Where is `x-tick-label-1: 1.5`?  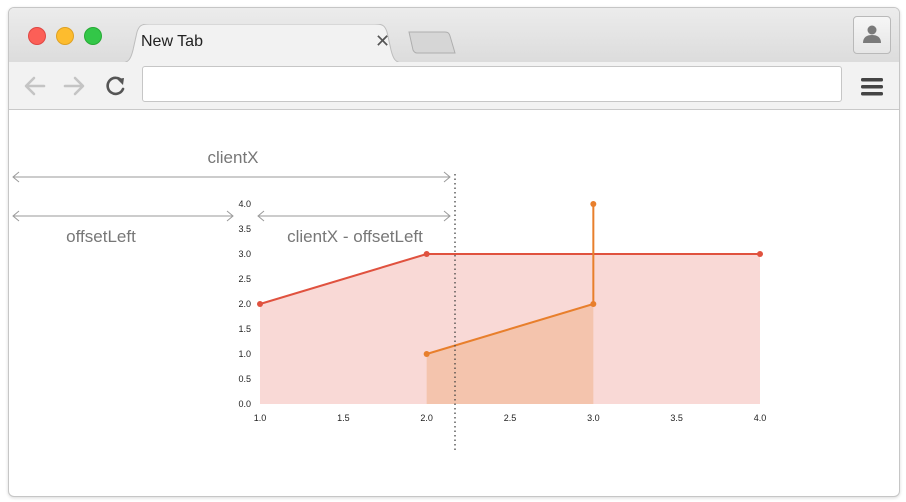 x-tick-label-1: 1.5 is located at coordinates (343, 418).